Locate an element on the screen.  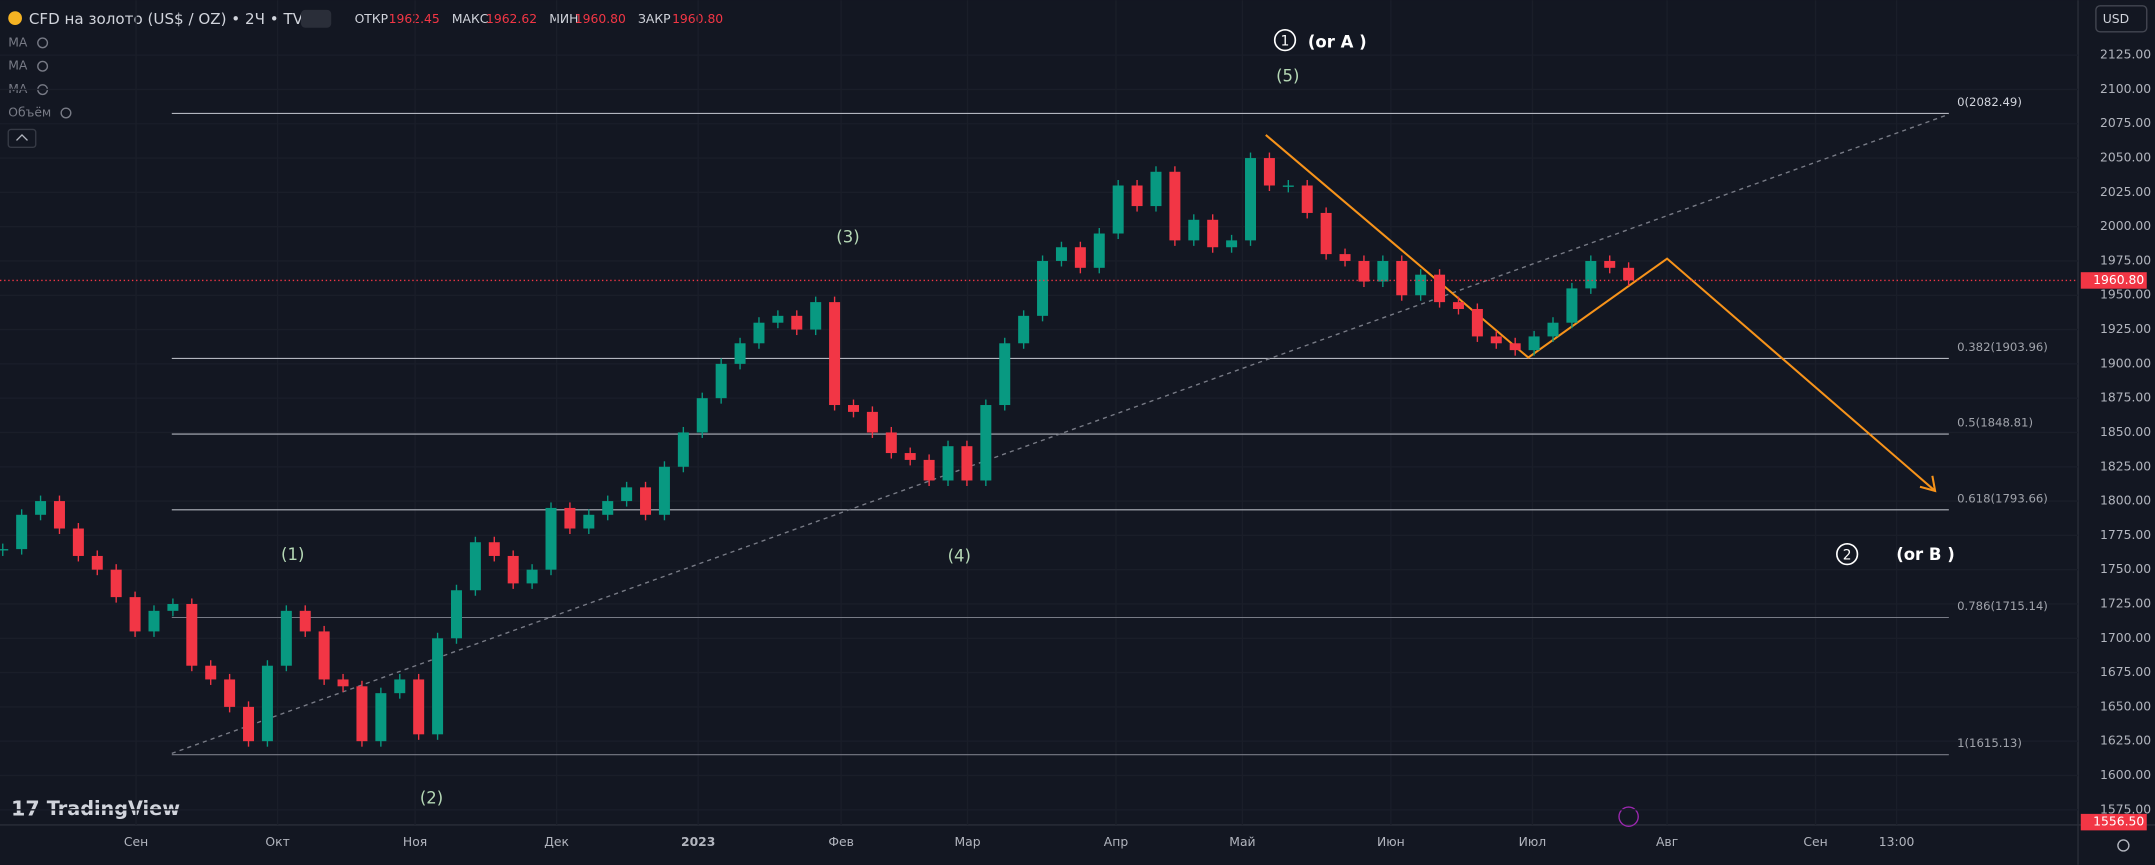
currency-button is located at coordinates (2121, 19).